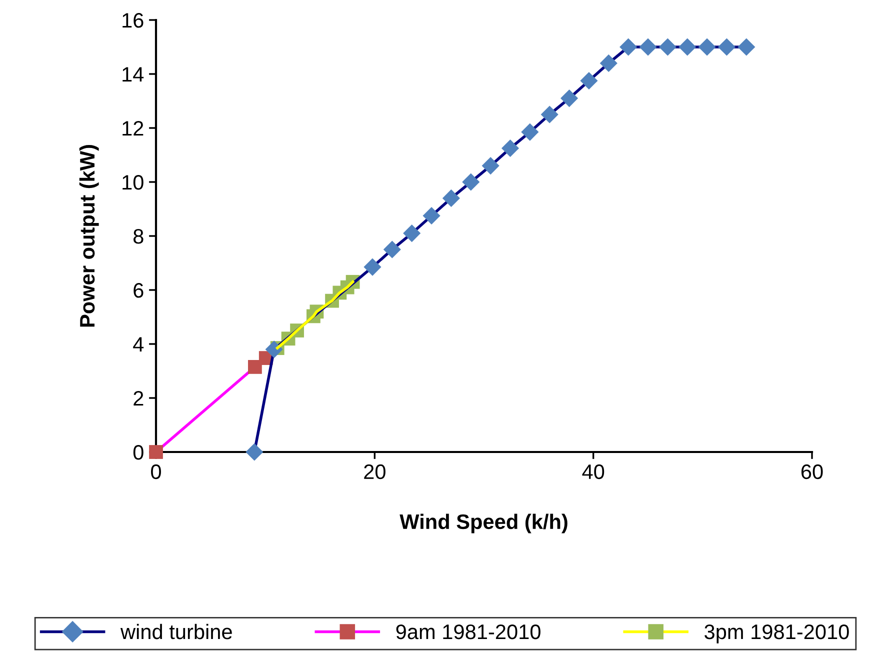  What do you see at coordinates (138, 452) in the screenshot?
I see `y-tick-label: 0` at bounding box center [138, 452].